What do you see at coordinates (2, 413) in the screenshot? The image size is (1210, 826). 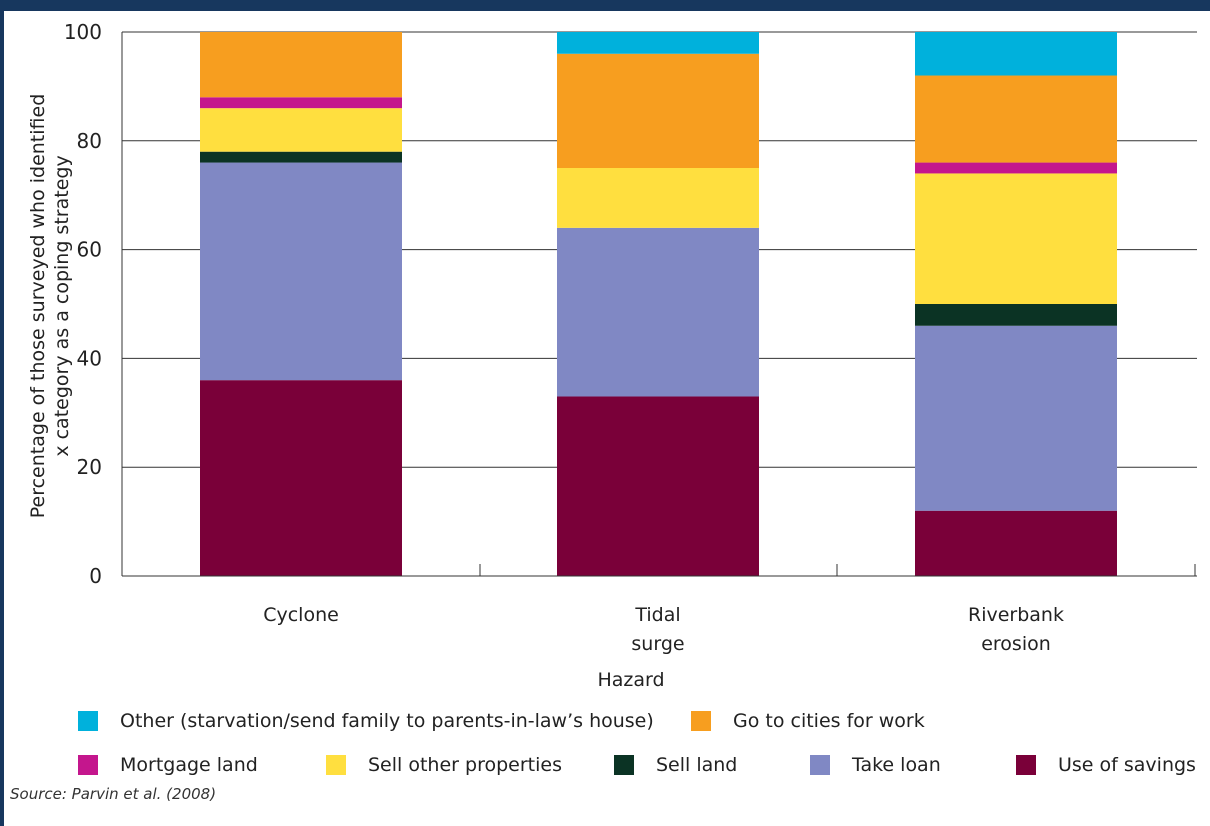 I see `left-border-band` at bounding box center [2, 413].